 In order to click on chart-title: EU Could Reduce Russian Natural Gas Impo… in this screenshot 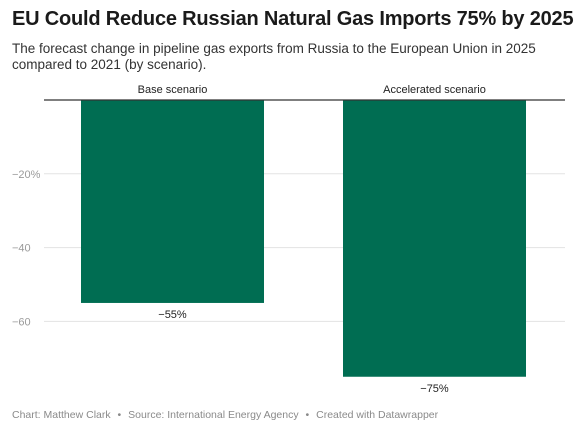, I will do `click(293, 19)`.